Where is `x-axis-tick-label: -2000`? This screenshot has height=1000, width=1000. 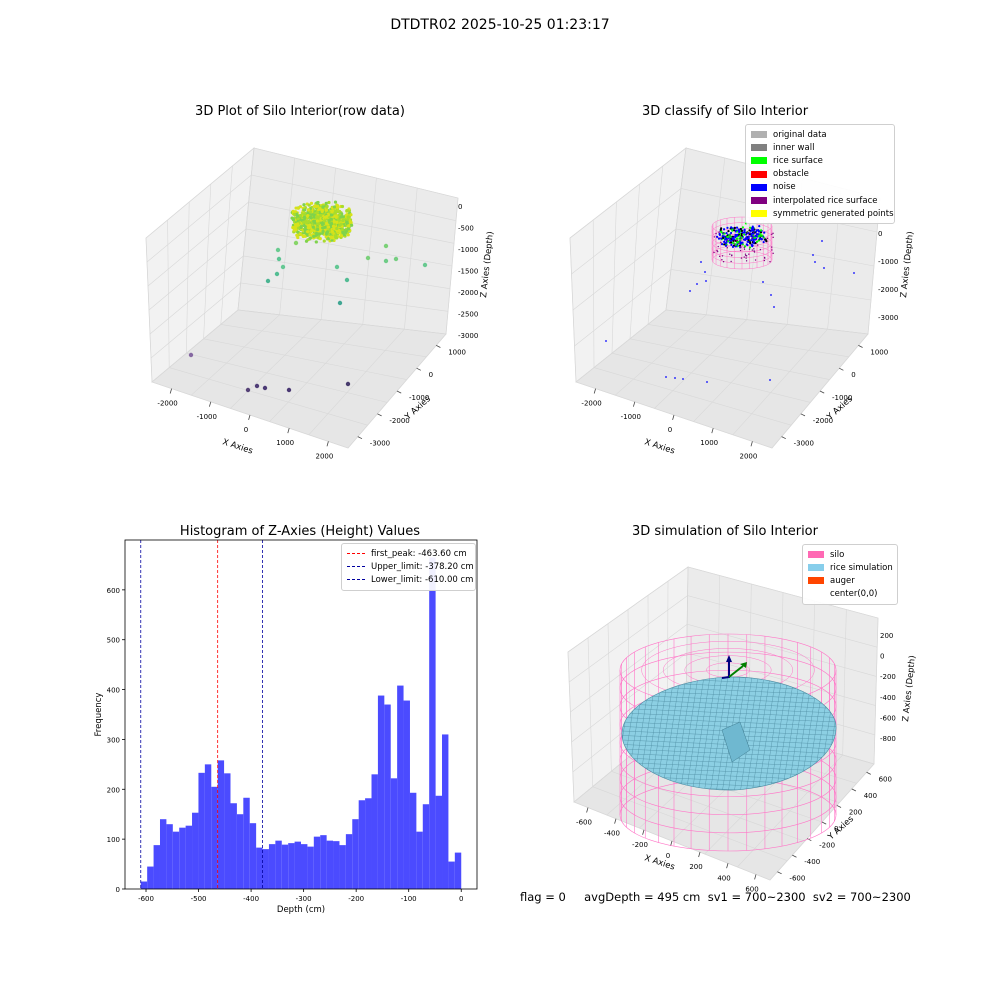 x-axis-tick-label: -2000 is located at coordinates (591, 404).